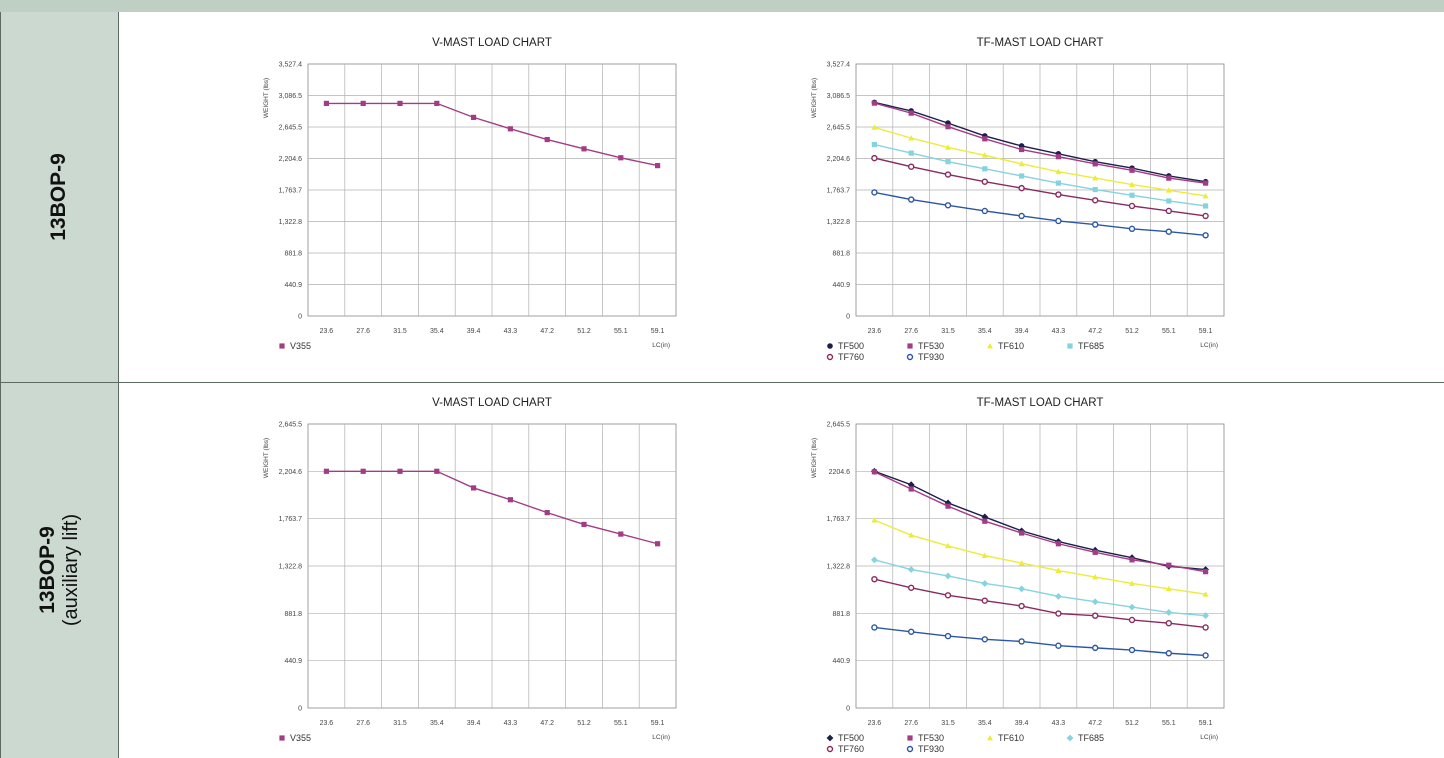 The image size is (1444, 758). What do you see at coordinates (722, 382) in the screenshot?
I see `table-row-divider` at bounding box center [722, 382].